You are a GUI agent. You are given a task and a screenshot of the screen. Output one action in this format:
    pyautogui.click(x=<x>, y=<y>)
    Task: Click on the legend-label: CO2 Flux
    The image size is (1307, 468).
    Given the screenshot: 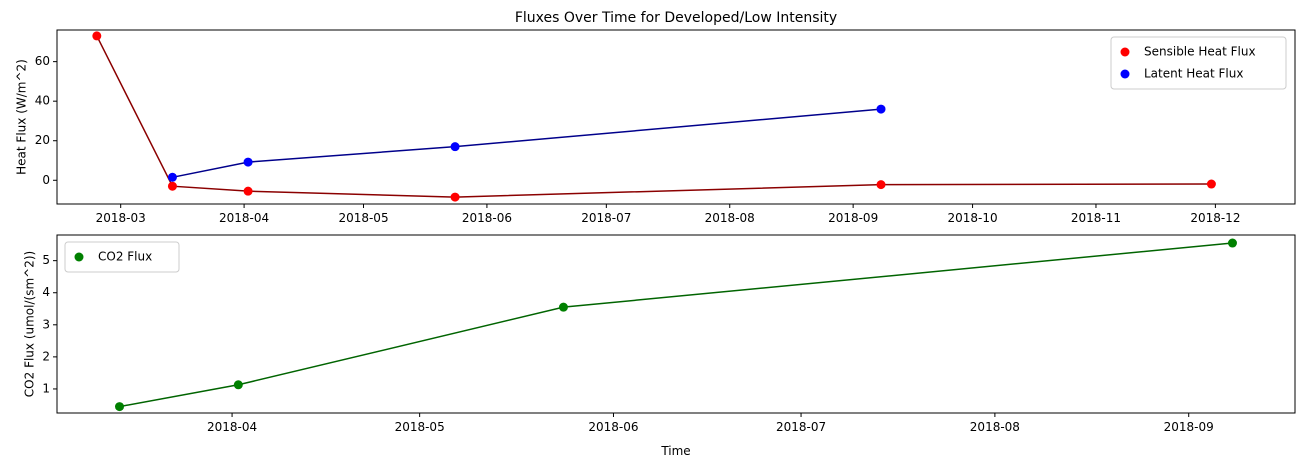 What is the action you would take?
    pyautogui.click(x=125, y=257)
    